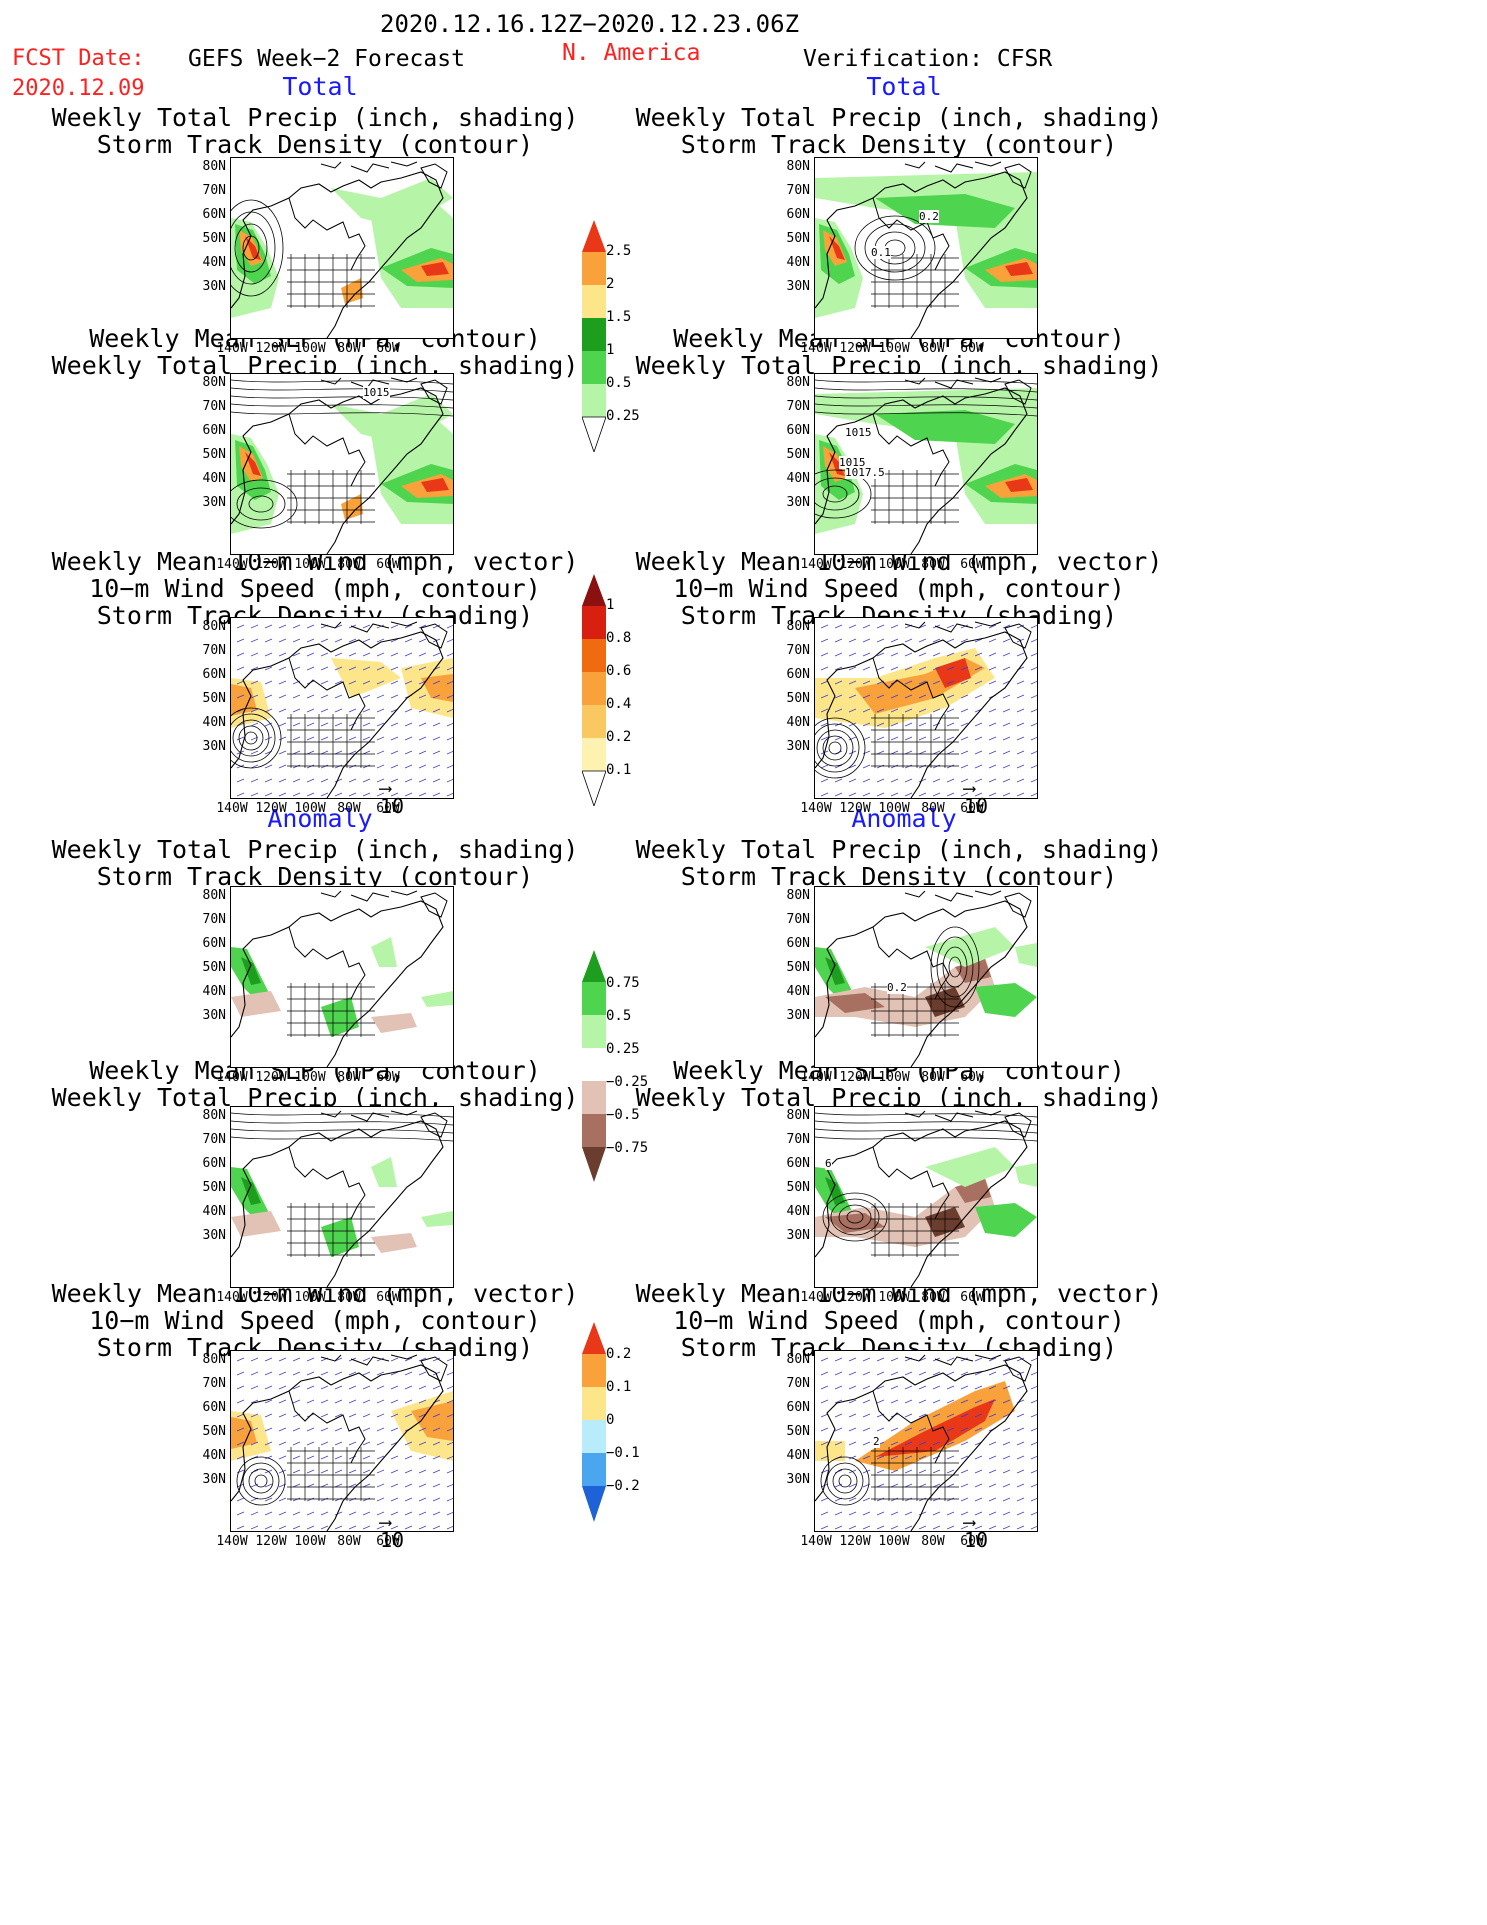 The image size is (1487, 1925). Describe the element at coordinates (320, 86) in the screenshot. I see `section-total-left: Total` at that location.